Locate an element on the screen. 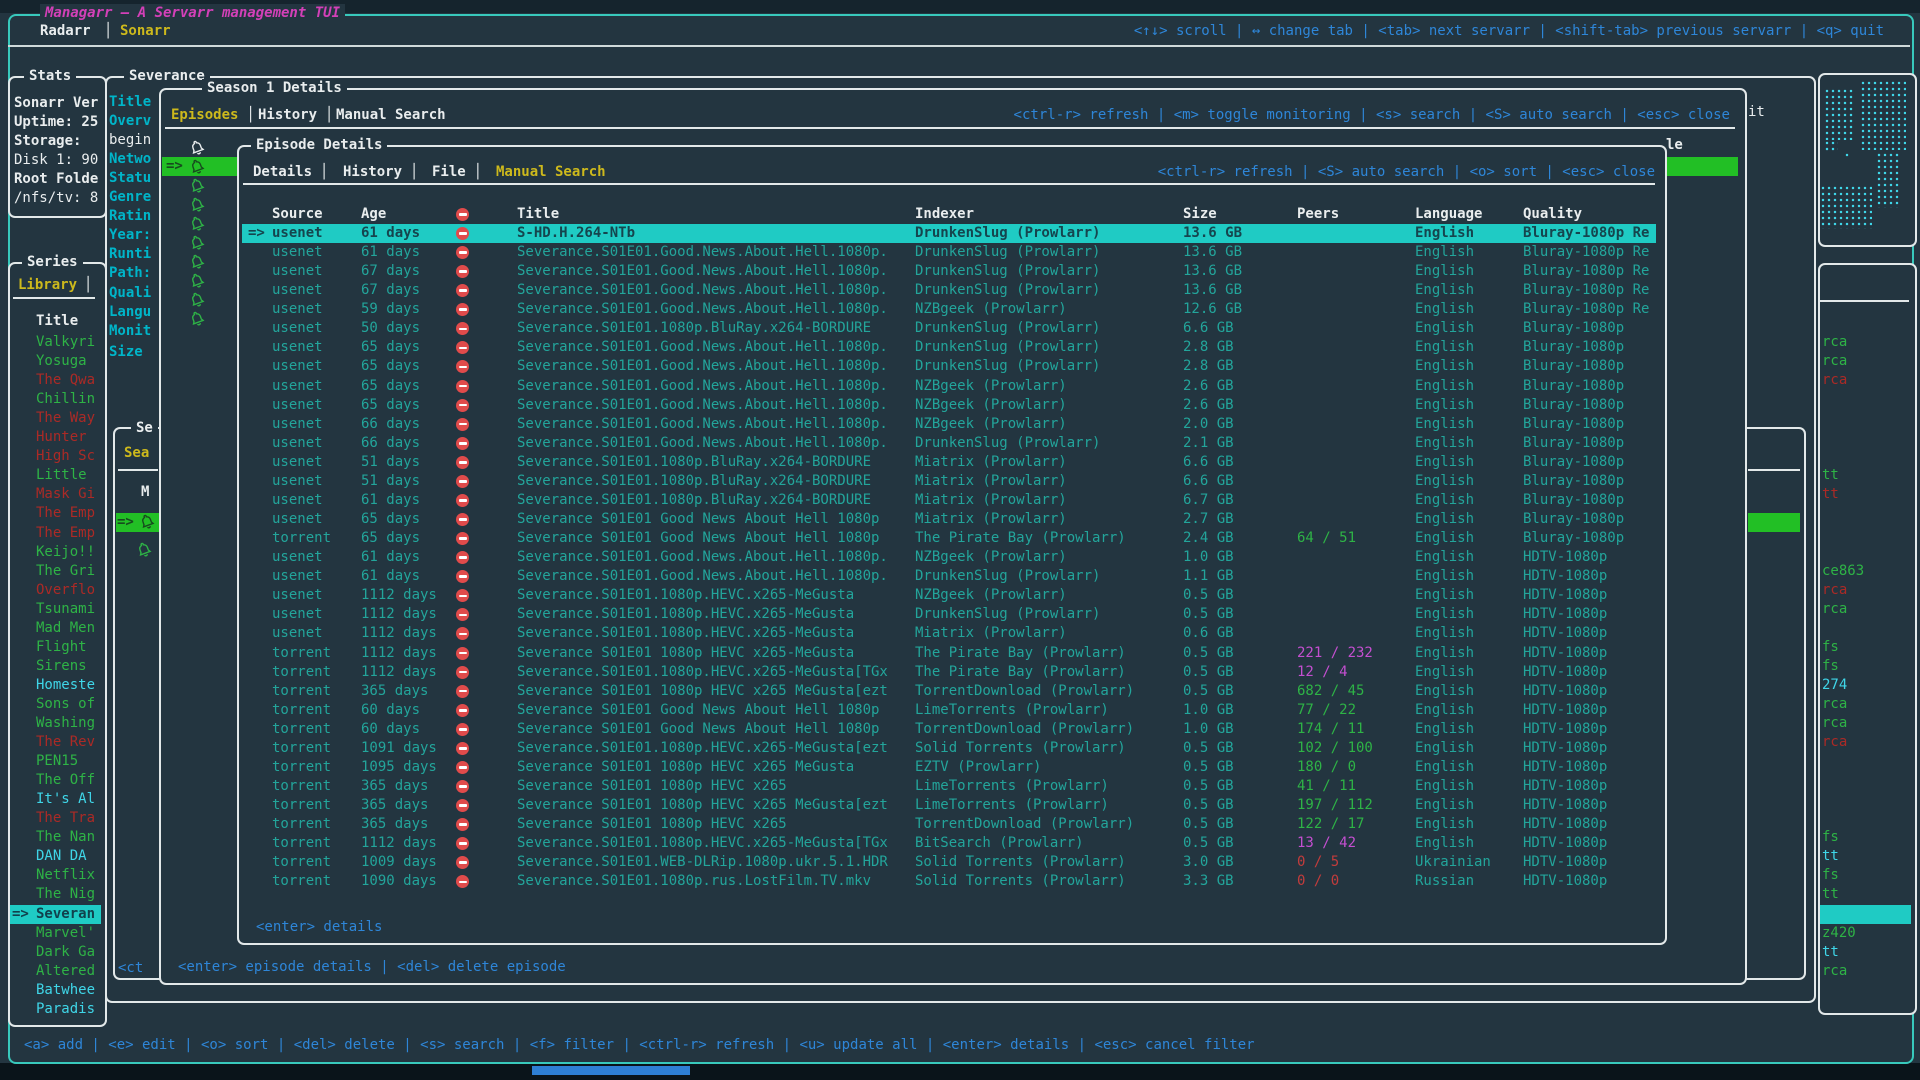 This screenshot has height=1080, width=1920. release-column-header-title: Title is located at coordinates (538, 214).